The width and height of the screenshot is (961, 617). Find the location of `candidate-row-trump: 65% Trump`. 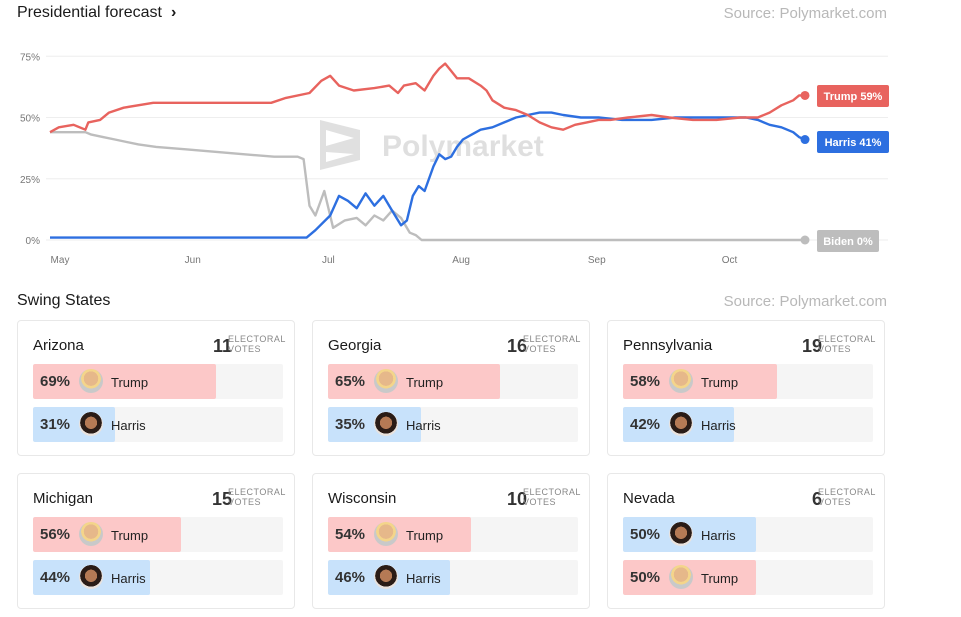

candidate-row-trump: 65% Trump is located at coordinates (453, 381).